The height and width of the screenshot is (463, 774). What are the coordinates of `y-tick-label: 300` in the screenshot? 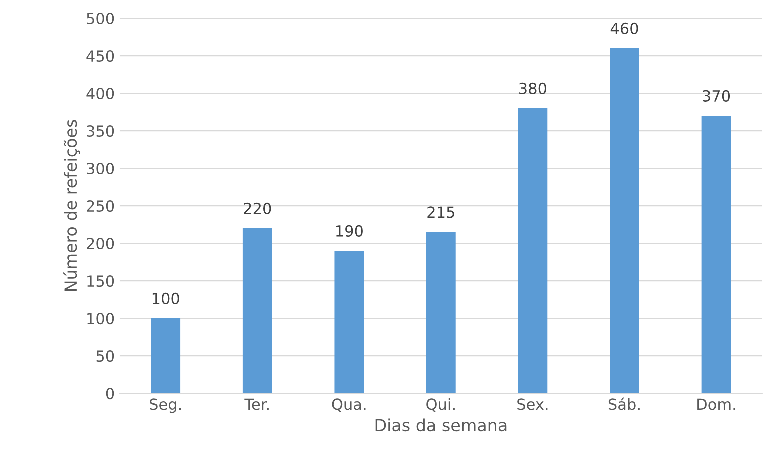 It's located at (100, 168).